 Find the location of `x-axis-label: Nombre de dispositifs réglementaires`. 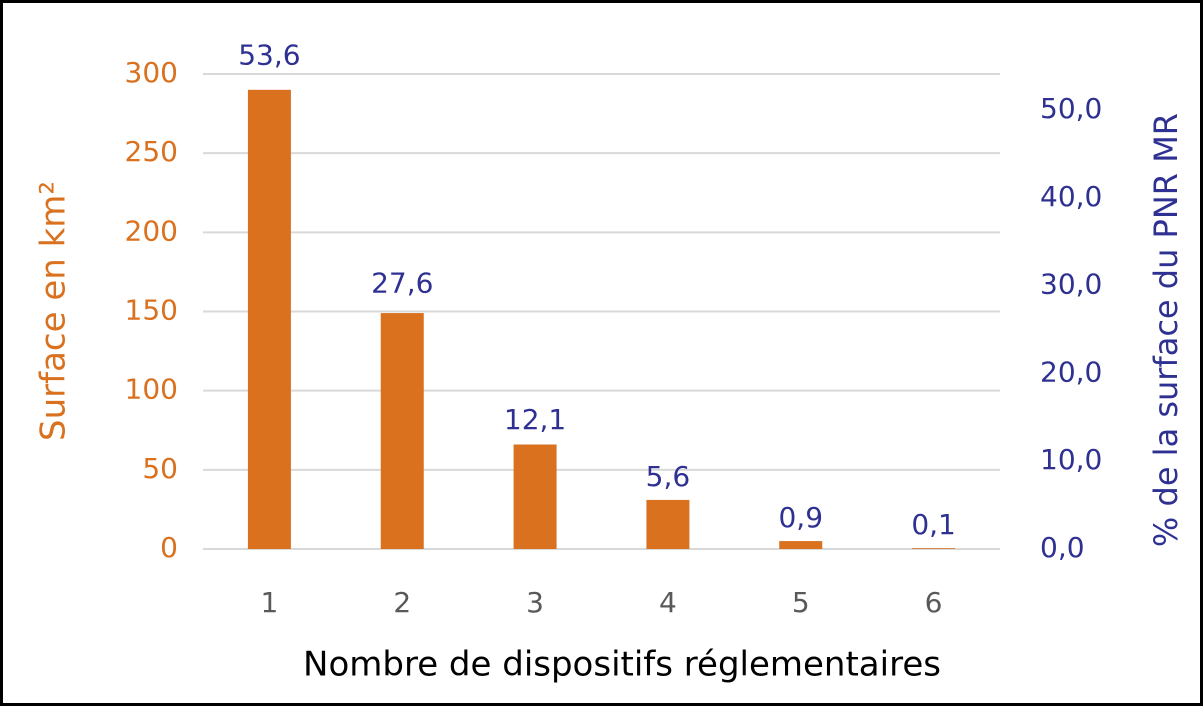

x-axis-label: Nombre de dispositifs réglementaires is located at coordinates (622, 665).